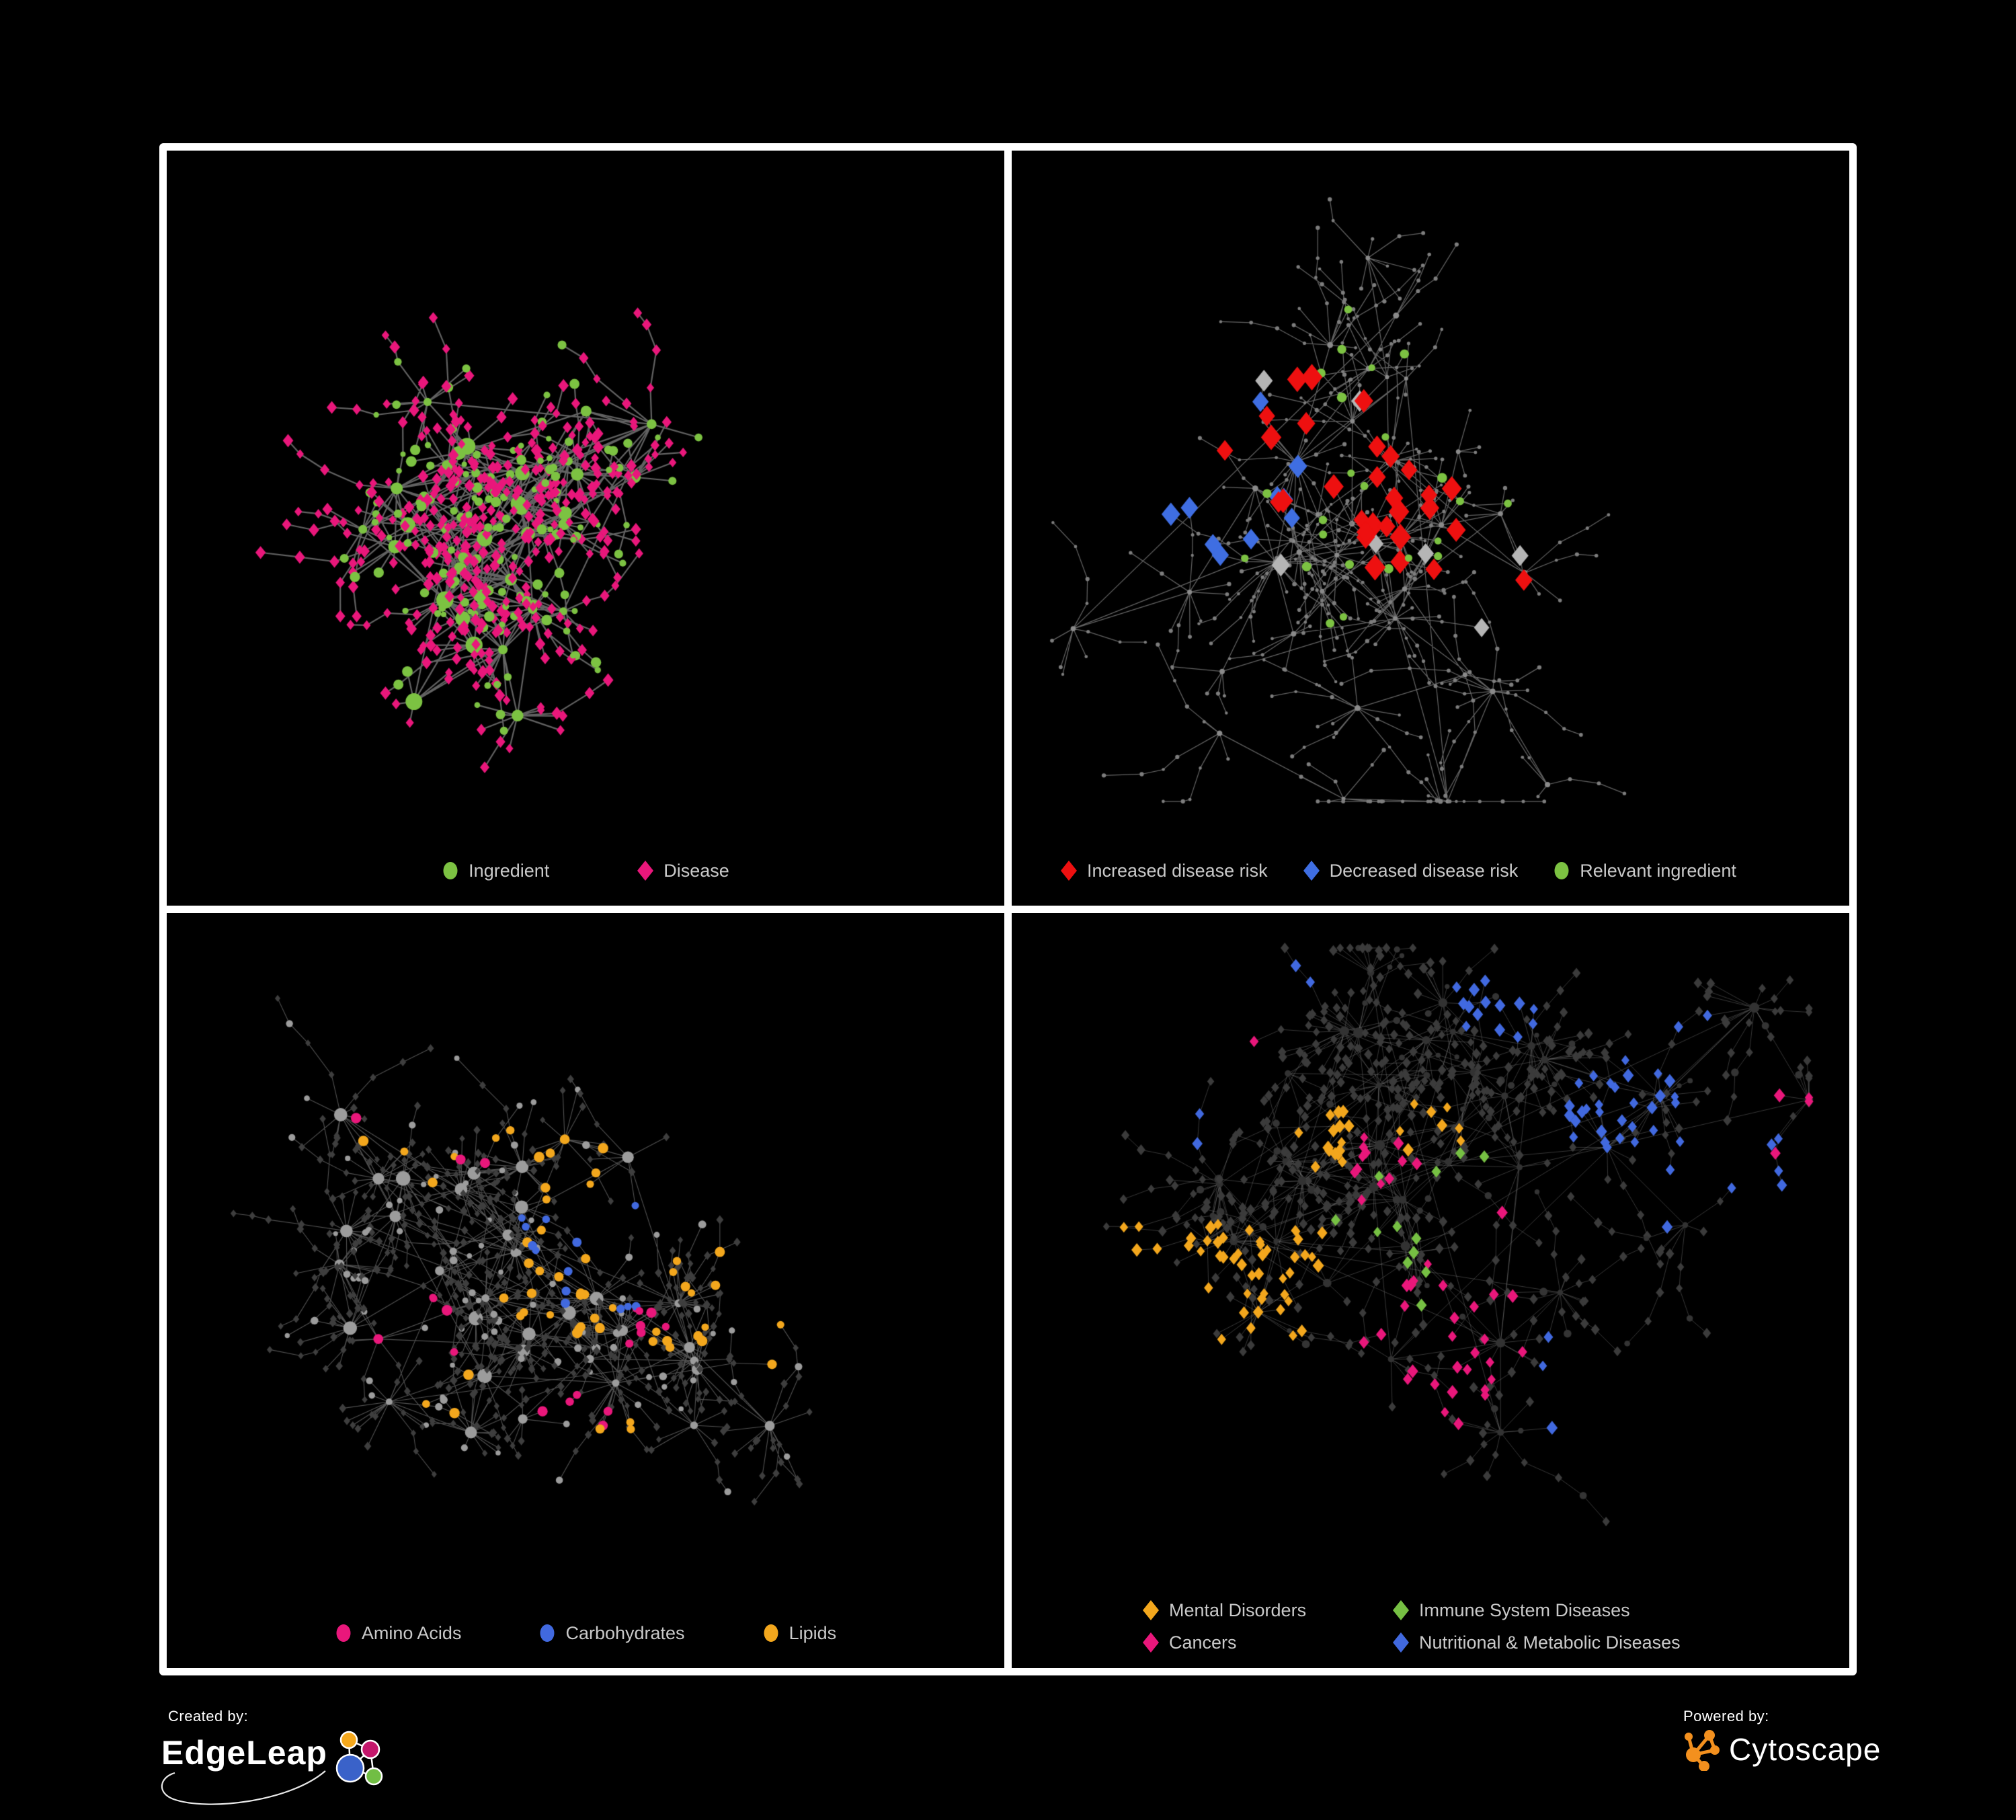 The height and width of the screenshot is (1820, 2016). Describe the element at coordinates (813, 1632) in the screenshot. I see `legend-label: Lipids` at that location.